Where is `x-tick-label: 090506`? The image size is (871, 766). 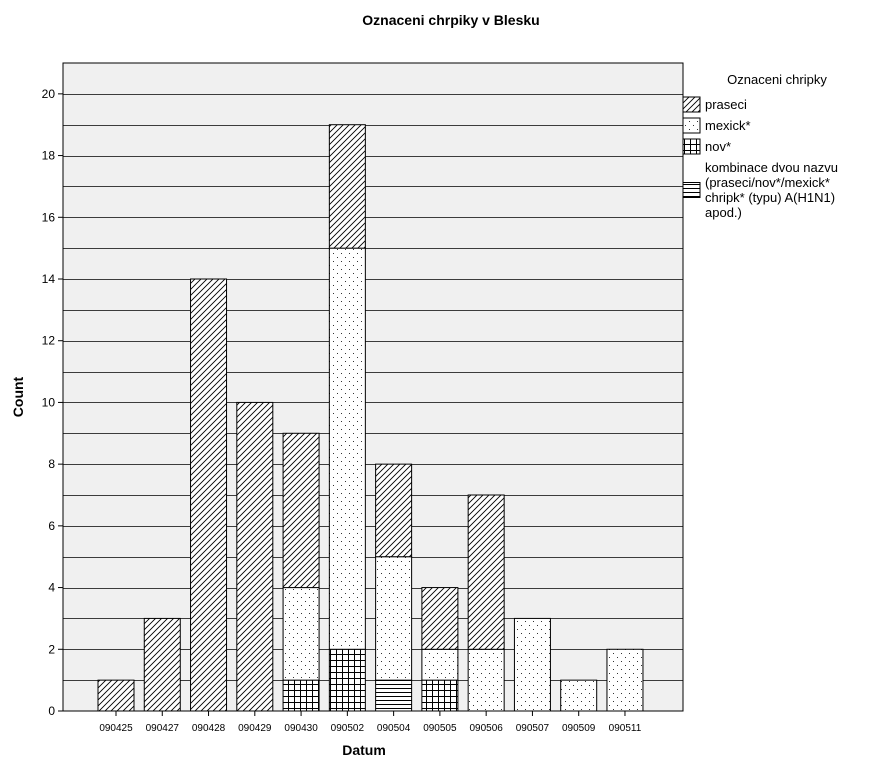 x-tick-label: 090506 is located at coordinates (486, 728).